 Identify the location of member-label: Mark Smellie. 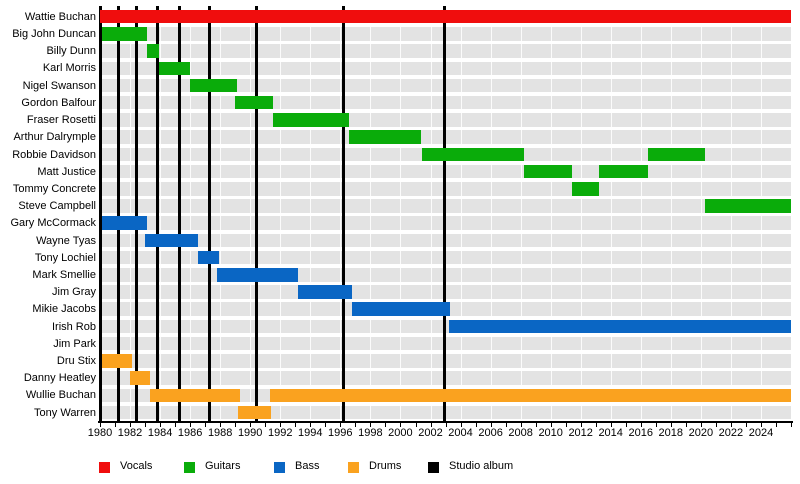
(64, 274).